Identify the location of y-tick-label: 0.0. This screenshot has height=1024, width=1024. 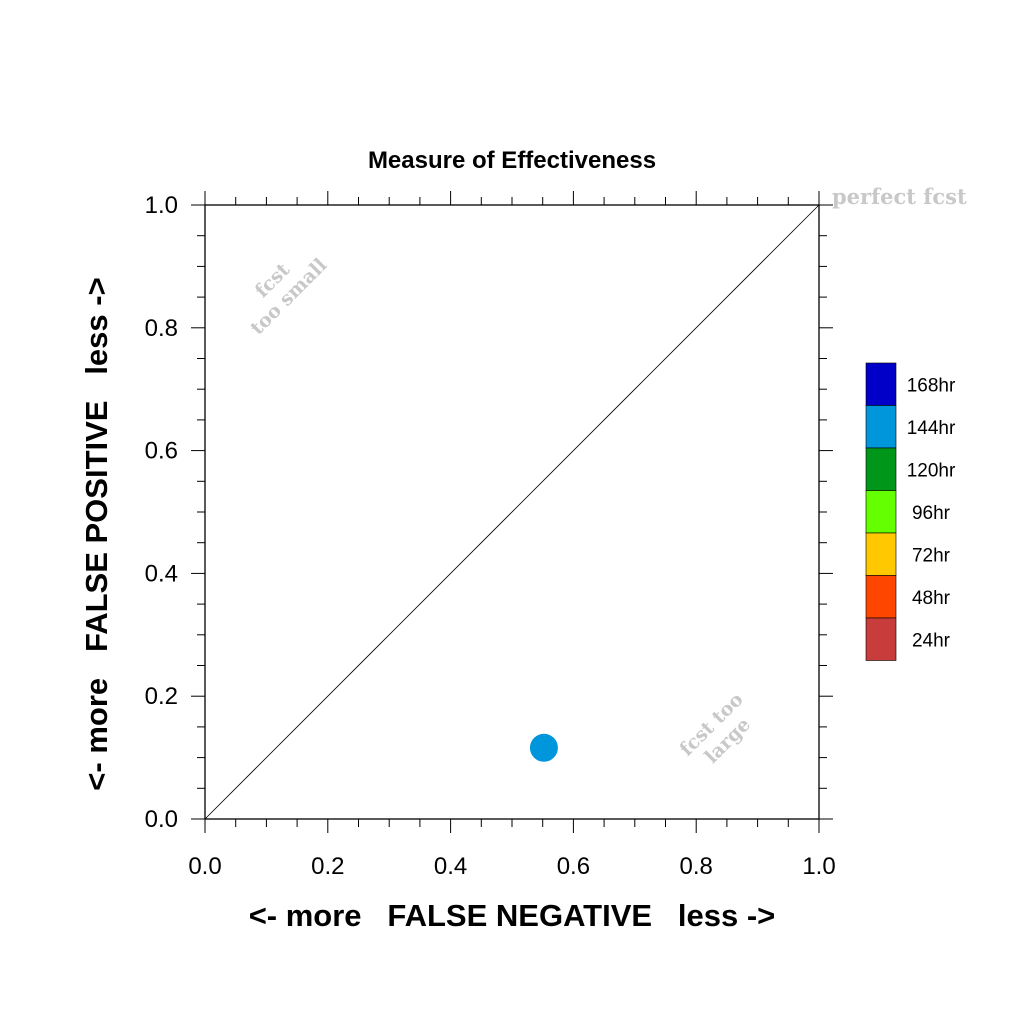
(161, 819).